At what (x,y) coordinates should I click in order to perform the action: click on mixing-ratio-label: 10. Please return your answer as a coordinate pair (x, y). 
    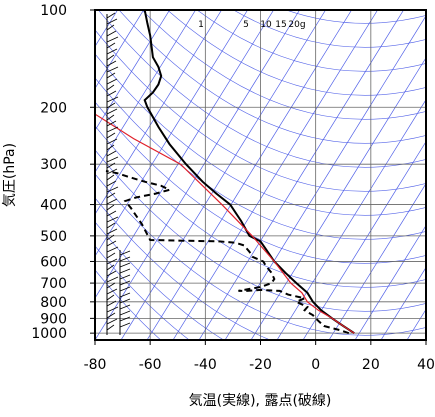
    Looking at the image, I should click on (266, 25).